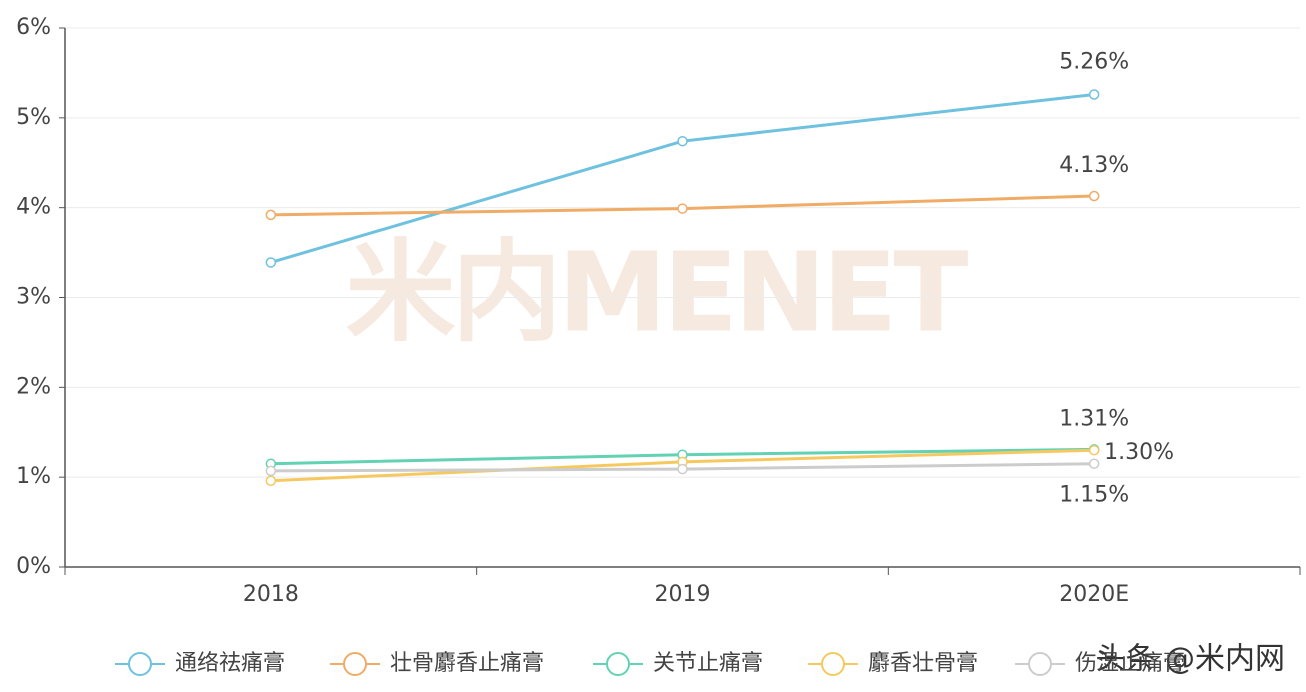  I want to click on legend-label: 壮骨麝香止痛膏, so click(467, 663).